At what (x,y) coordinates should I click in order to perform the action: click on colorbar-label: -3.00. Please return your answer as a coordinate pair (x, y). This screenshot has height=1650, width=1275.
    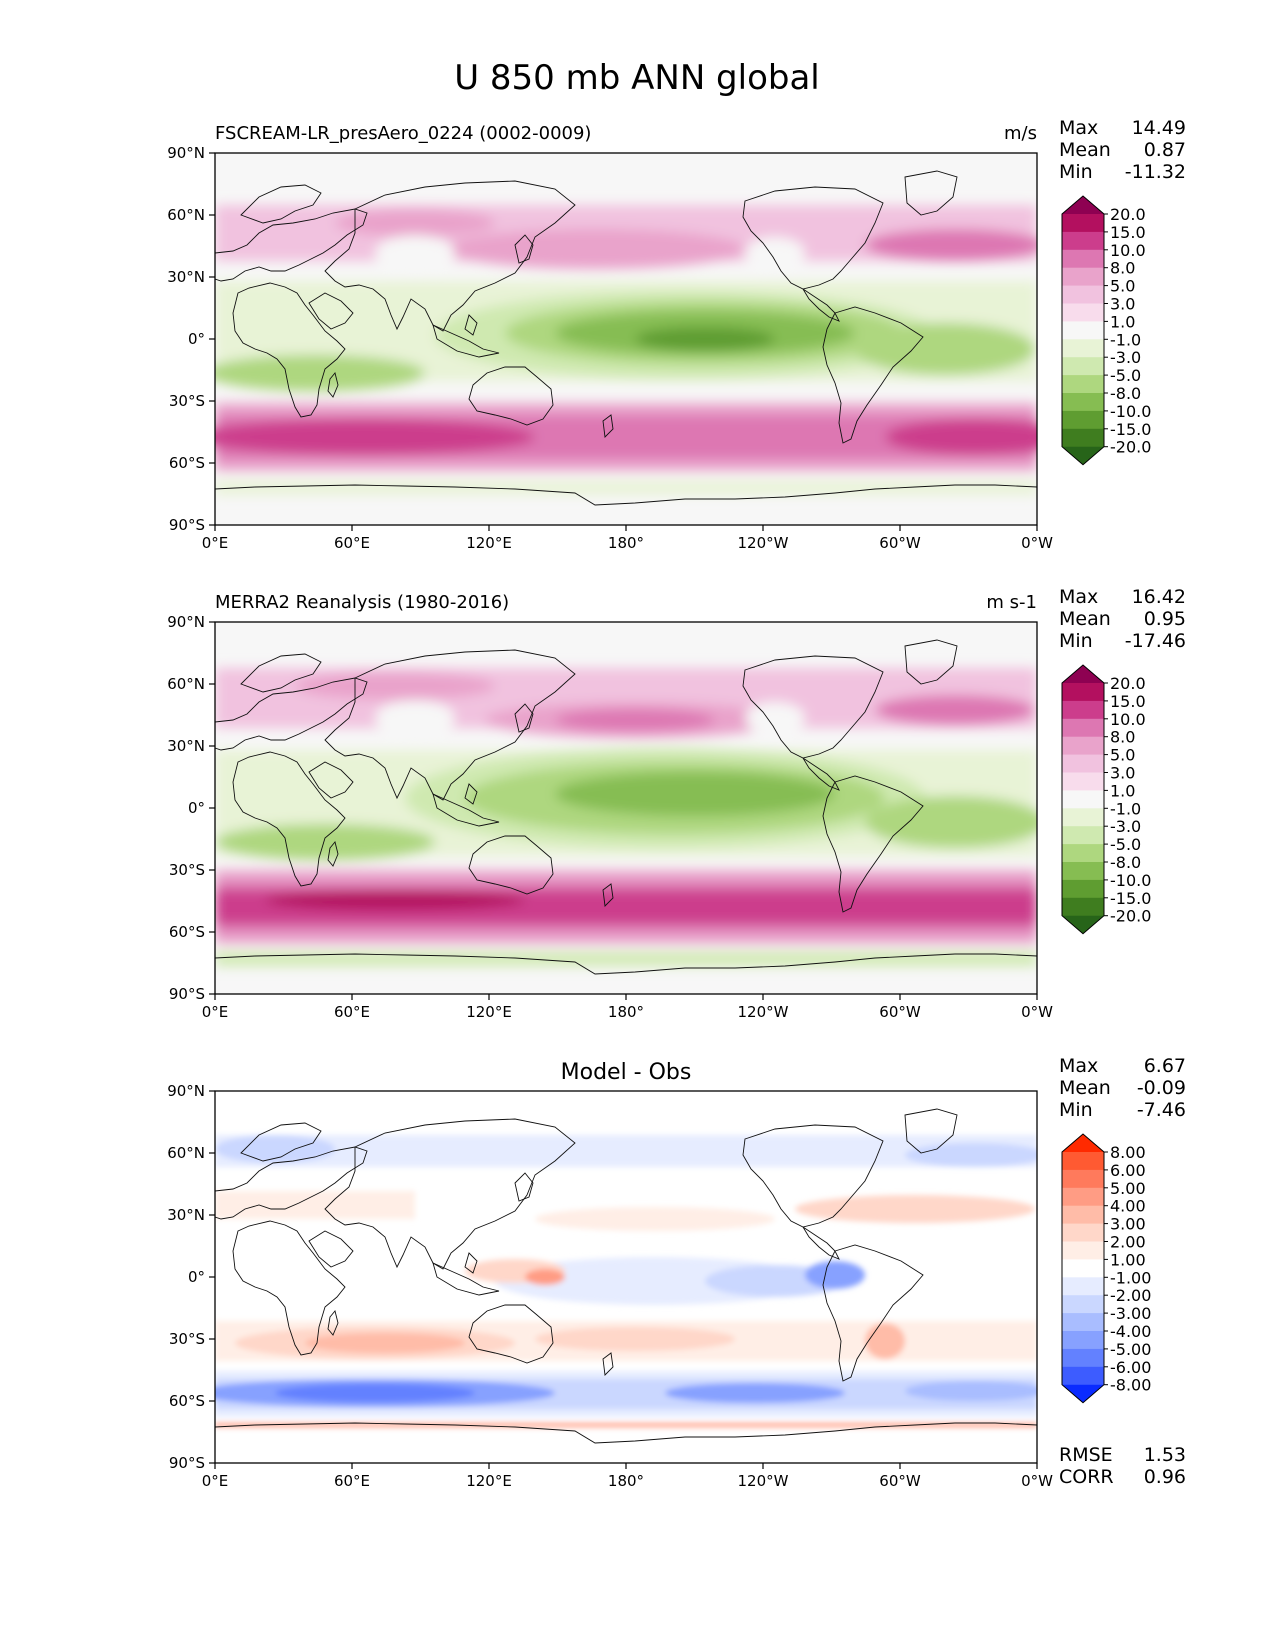
    Looking at the image, I should click on (1130, 1313).